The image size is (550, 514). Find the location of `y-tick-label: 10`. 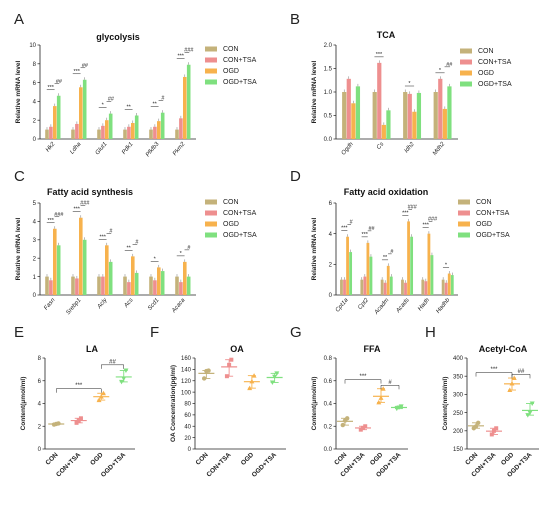

y-tick-label: 10 is located at coordinates (32, 46).